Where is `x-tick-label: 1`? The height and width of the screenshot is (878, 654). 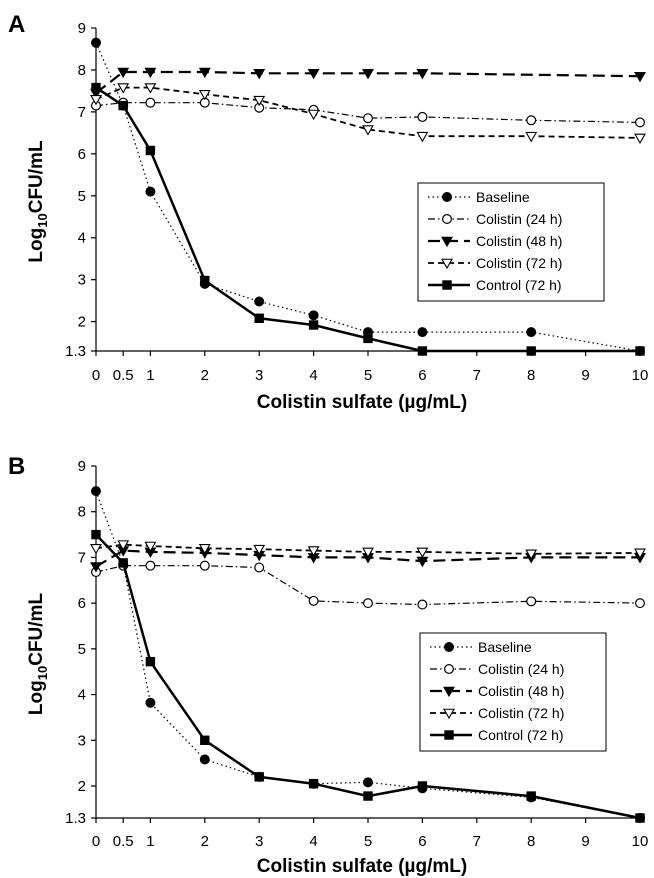 x-tick-label: 1 is located at coordinates (150, 375).